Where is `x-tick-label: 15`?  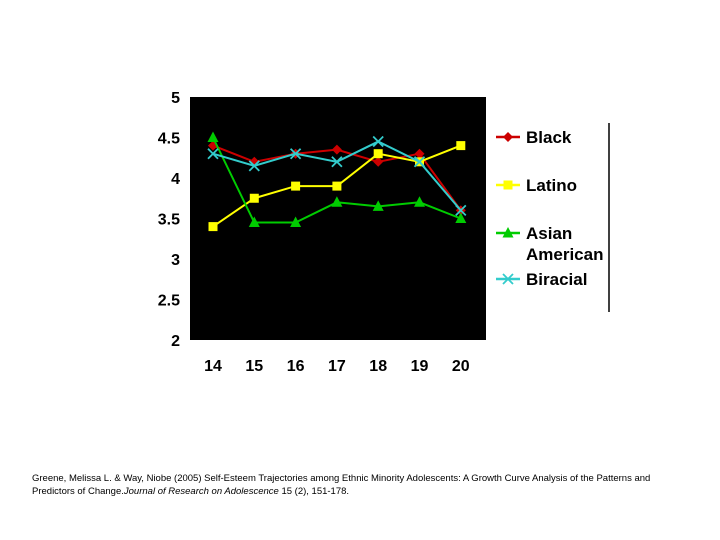
x-tick-label: 15 is located at coordinates (254, 366).